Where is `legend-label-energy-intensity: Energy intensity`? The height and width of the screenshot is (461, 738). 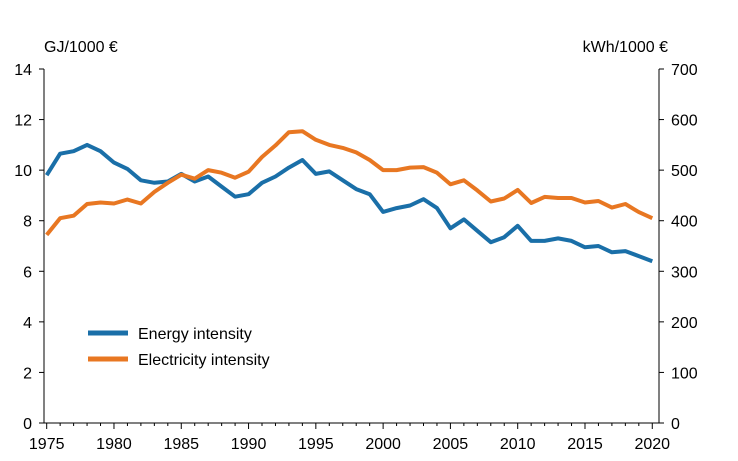 legend-label-energy-intensity: Energy intensity is located at coordinates (195, 334).